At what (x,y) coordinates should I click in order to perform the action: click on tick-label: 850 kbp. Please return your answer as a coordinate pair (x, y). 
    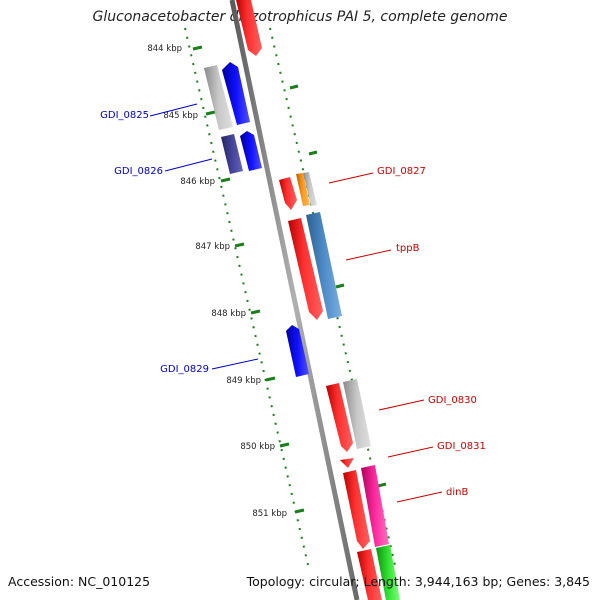
    Looking at the image, I should click on (257, 447).